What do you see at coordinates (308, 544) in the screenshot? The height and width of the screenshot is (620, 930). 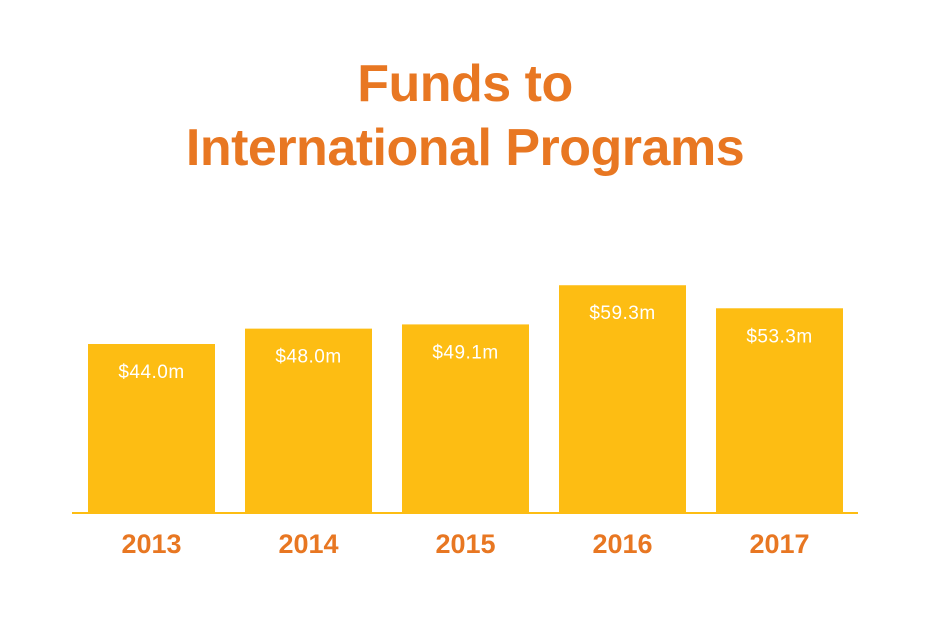 I see `x-tick-label-2014: 2014` at bounding box center [308, 544].